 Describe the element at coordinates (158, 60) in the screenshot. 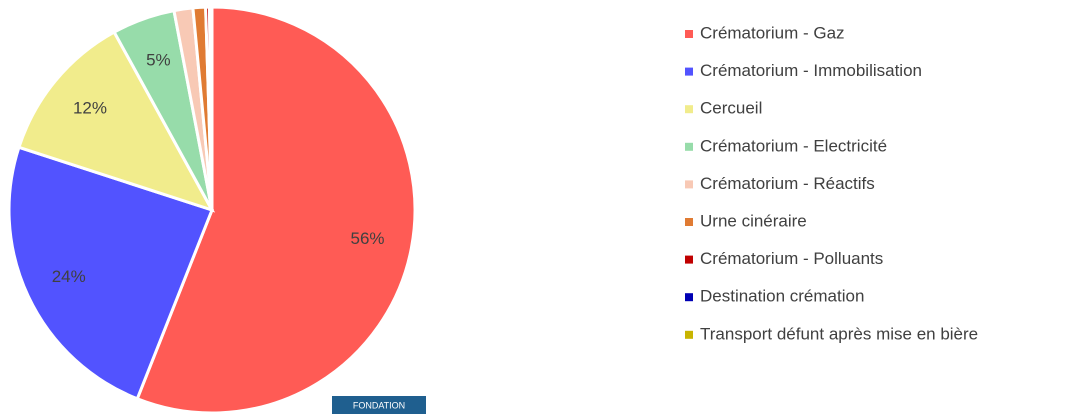

I see `data-label: 5%` at that location.